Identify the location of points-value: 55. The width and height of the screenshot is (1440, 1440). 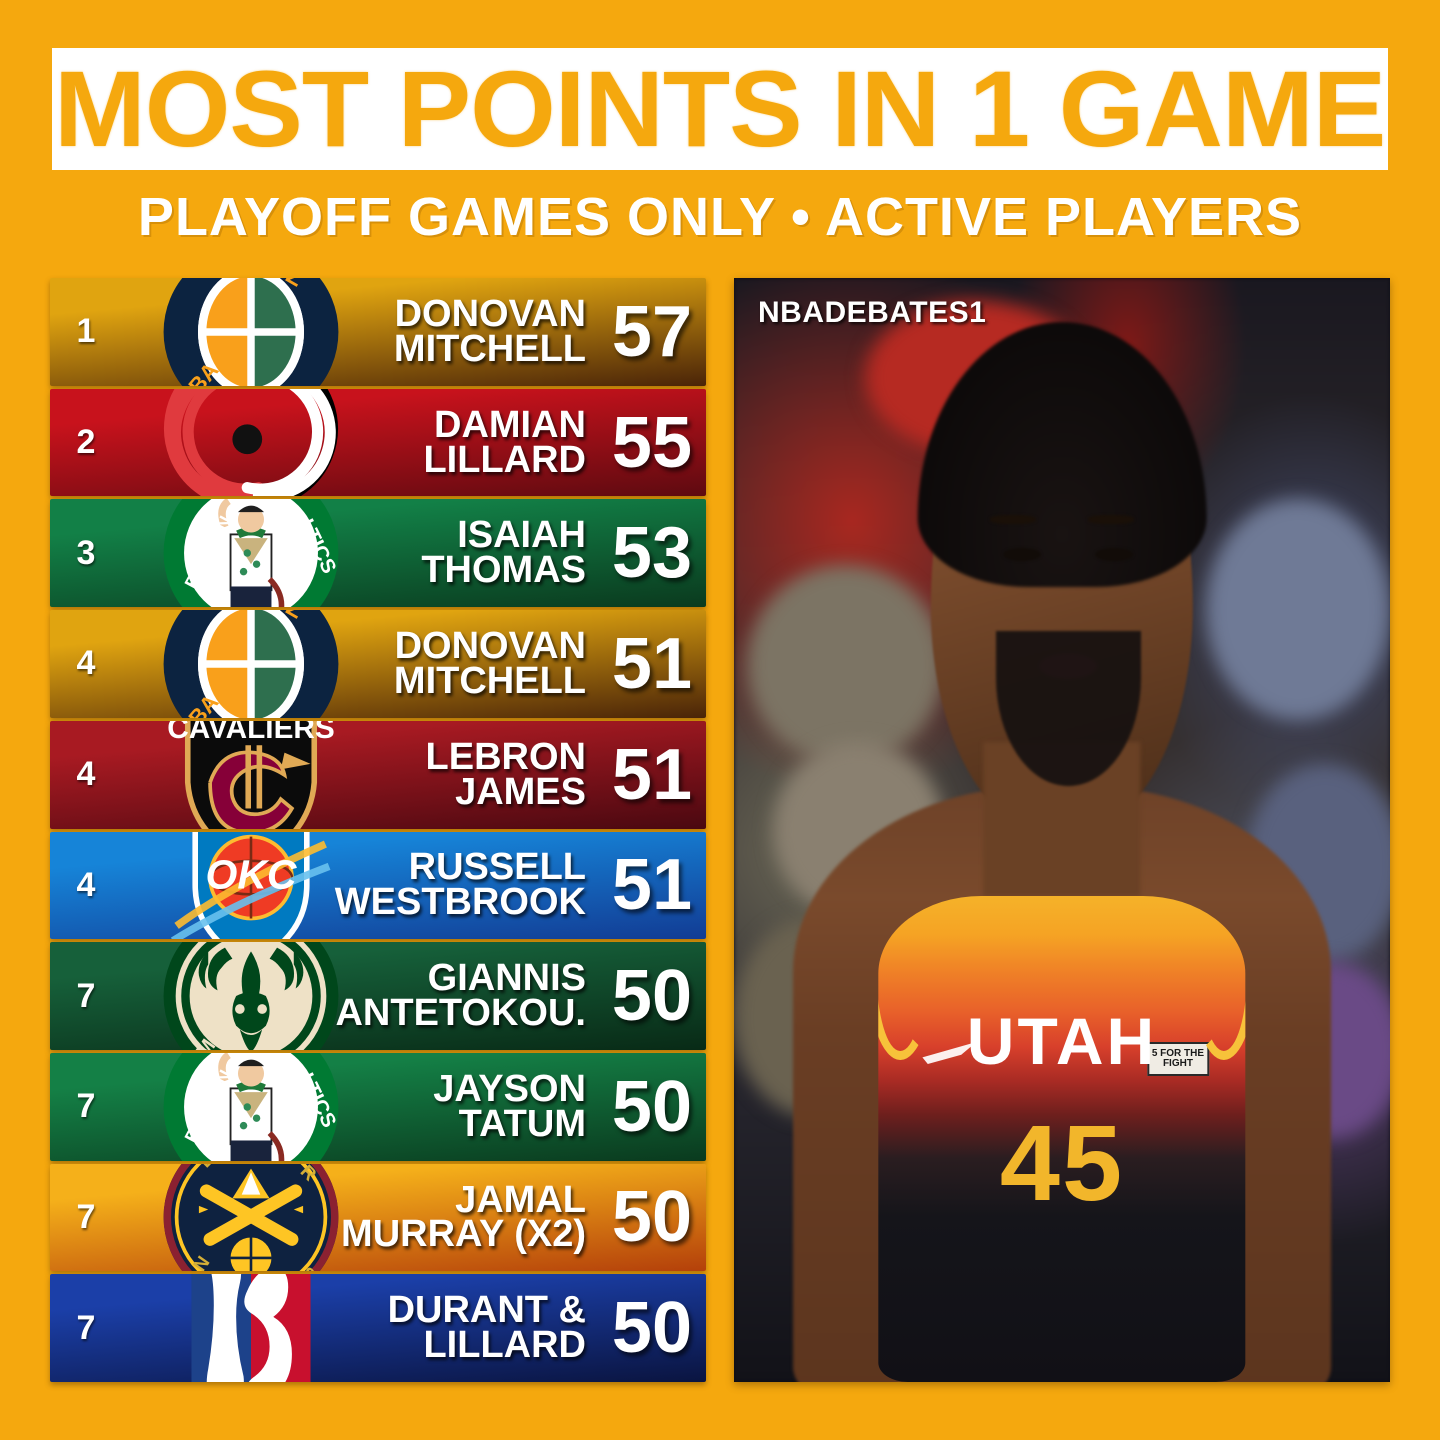
(651, 442).